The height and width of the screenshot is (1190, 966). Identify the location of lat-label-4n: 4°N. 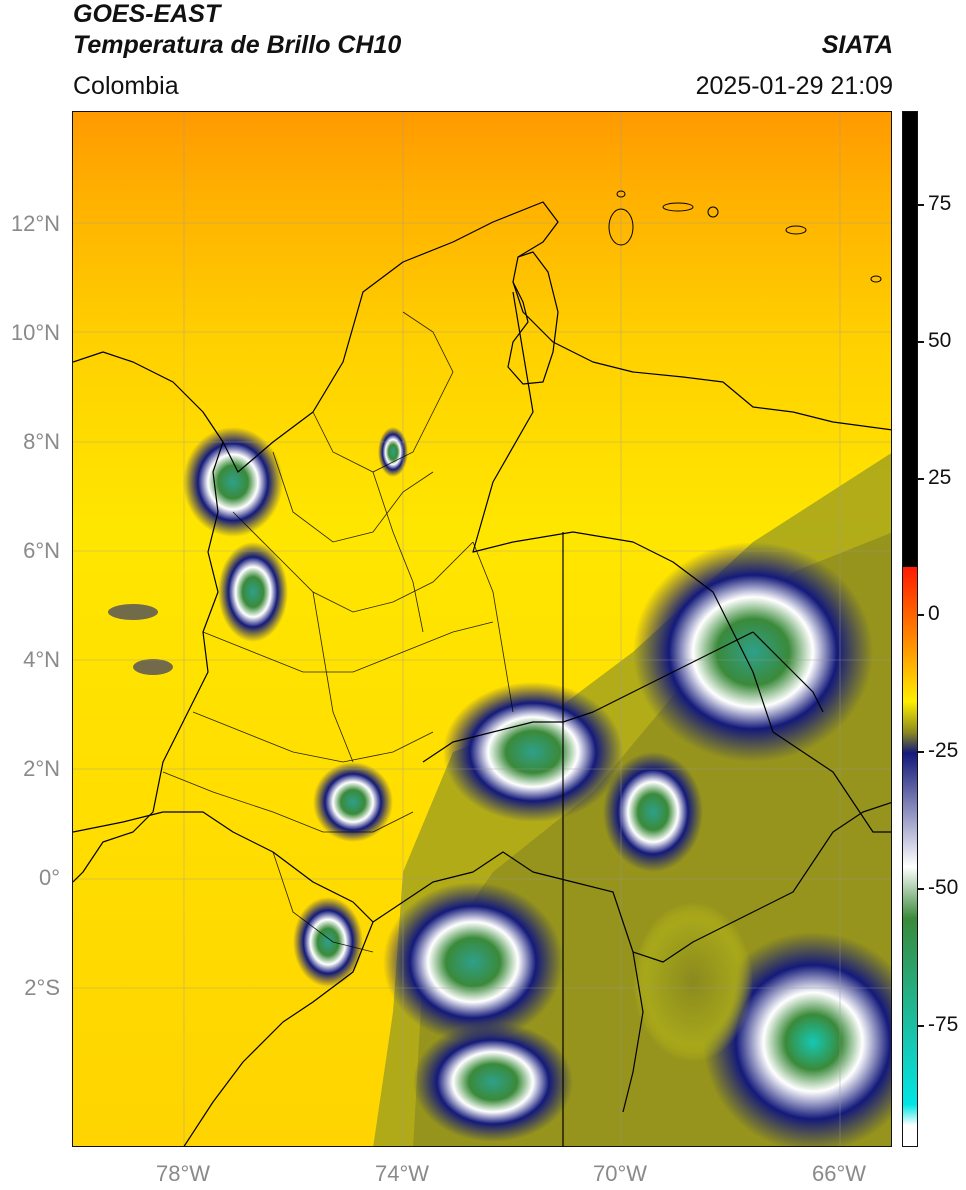
(41, 659).